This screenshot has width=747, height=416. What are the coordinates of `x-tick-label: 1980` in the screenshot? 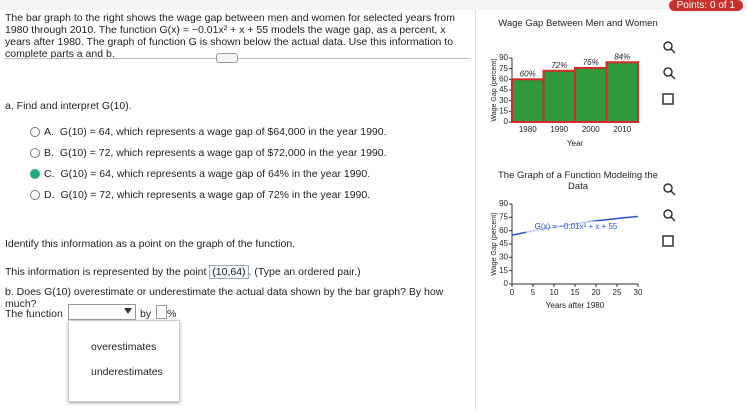 It's located at (528, 129).